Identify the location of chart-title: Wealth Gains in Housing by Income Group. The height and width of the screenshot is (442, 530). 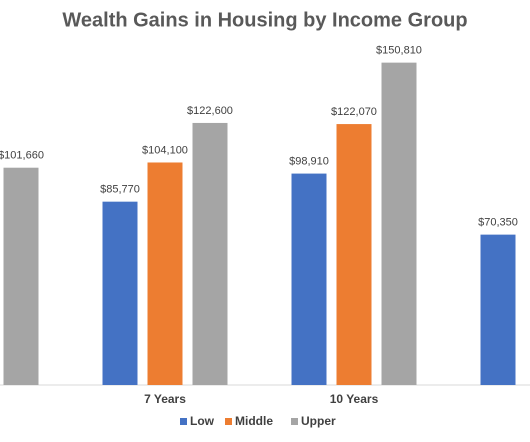
(264, 20).